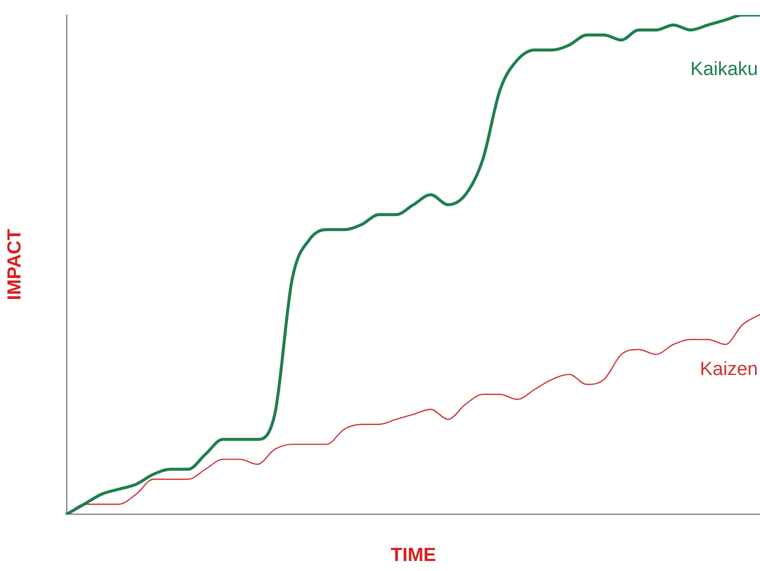  Describe the element at coordinates (413, 555) in the screenshot. I see `x-axis-title: TIME` at that location.